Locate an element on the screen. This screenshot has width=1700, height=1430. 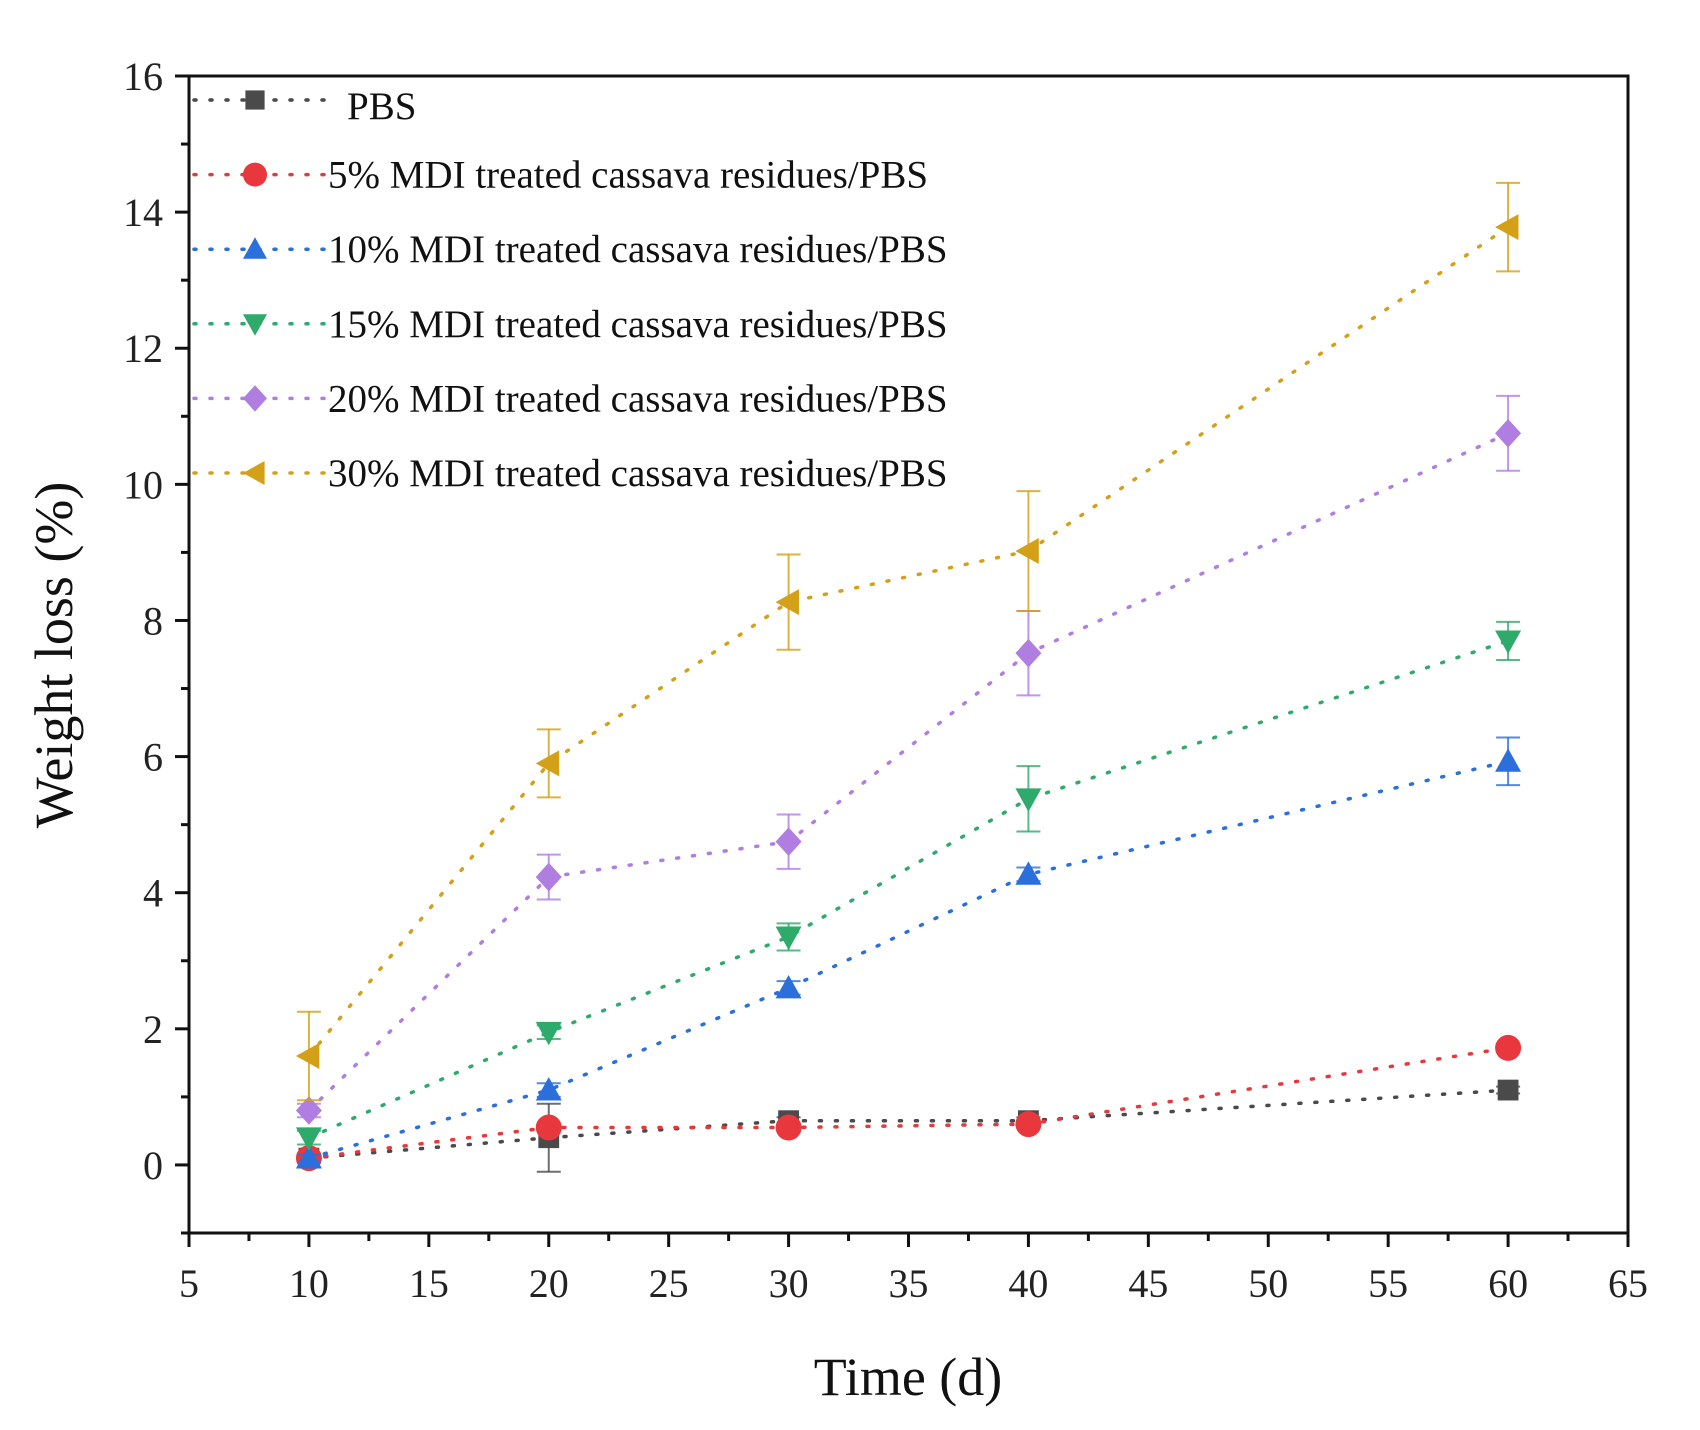
legend-label: 30% MDI treated cassava residues/PBS is located at coordinates (638, 473).